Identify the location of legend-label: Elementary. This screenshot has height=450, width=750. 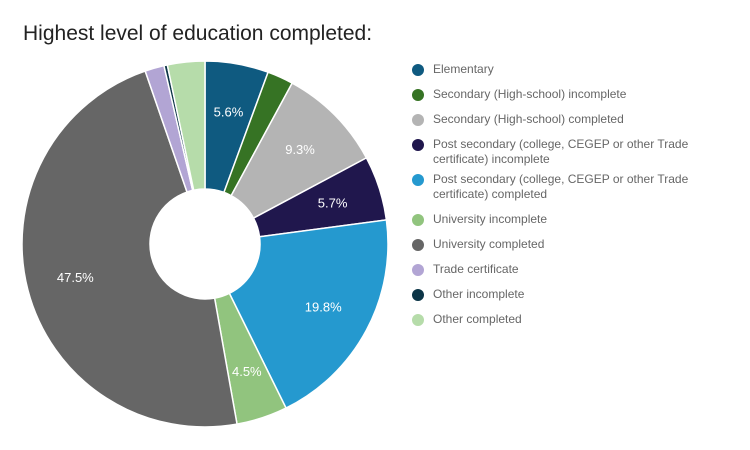
(463, 69).